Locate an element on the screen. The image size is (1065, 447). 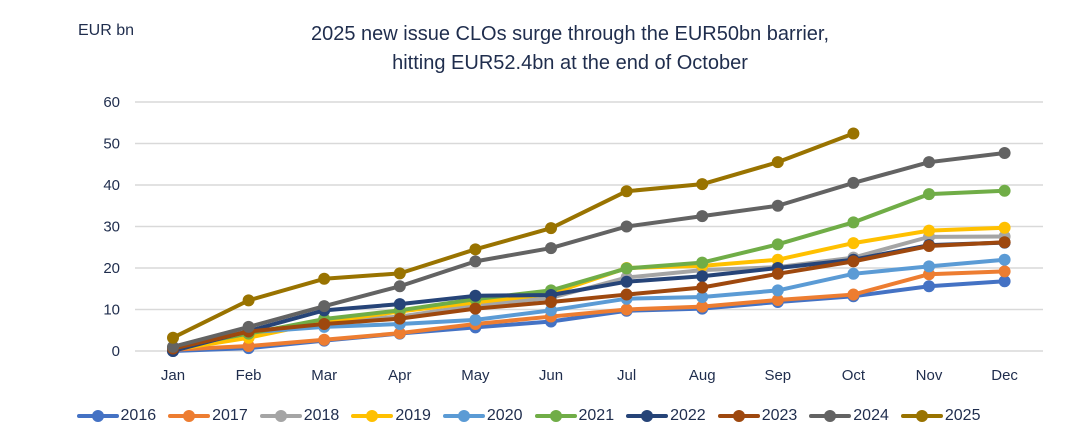
x-tick-label: Jun is located at coordinates (551, 375).